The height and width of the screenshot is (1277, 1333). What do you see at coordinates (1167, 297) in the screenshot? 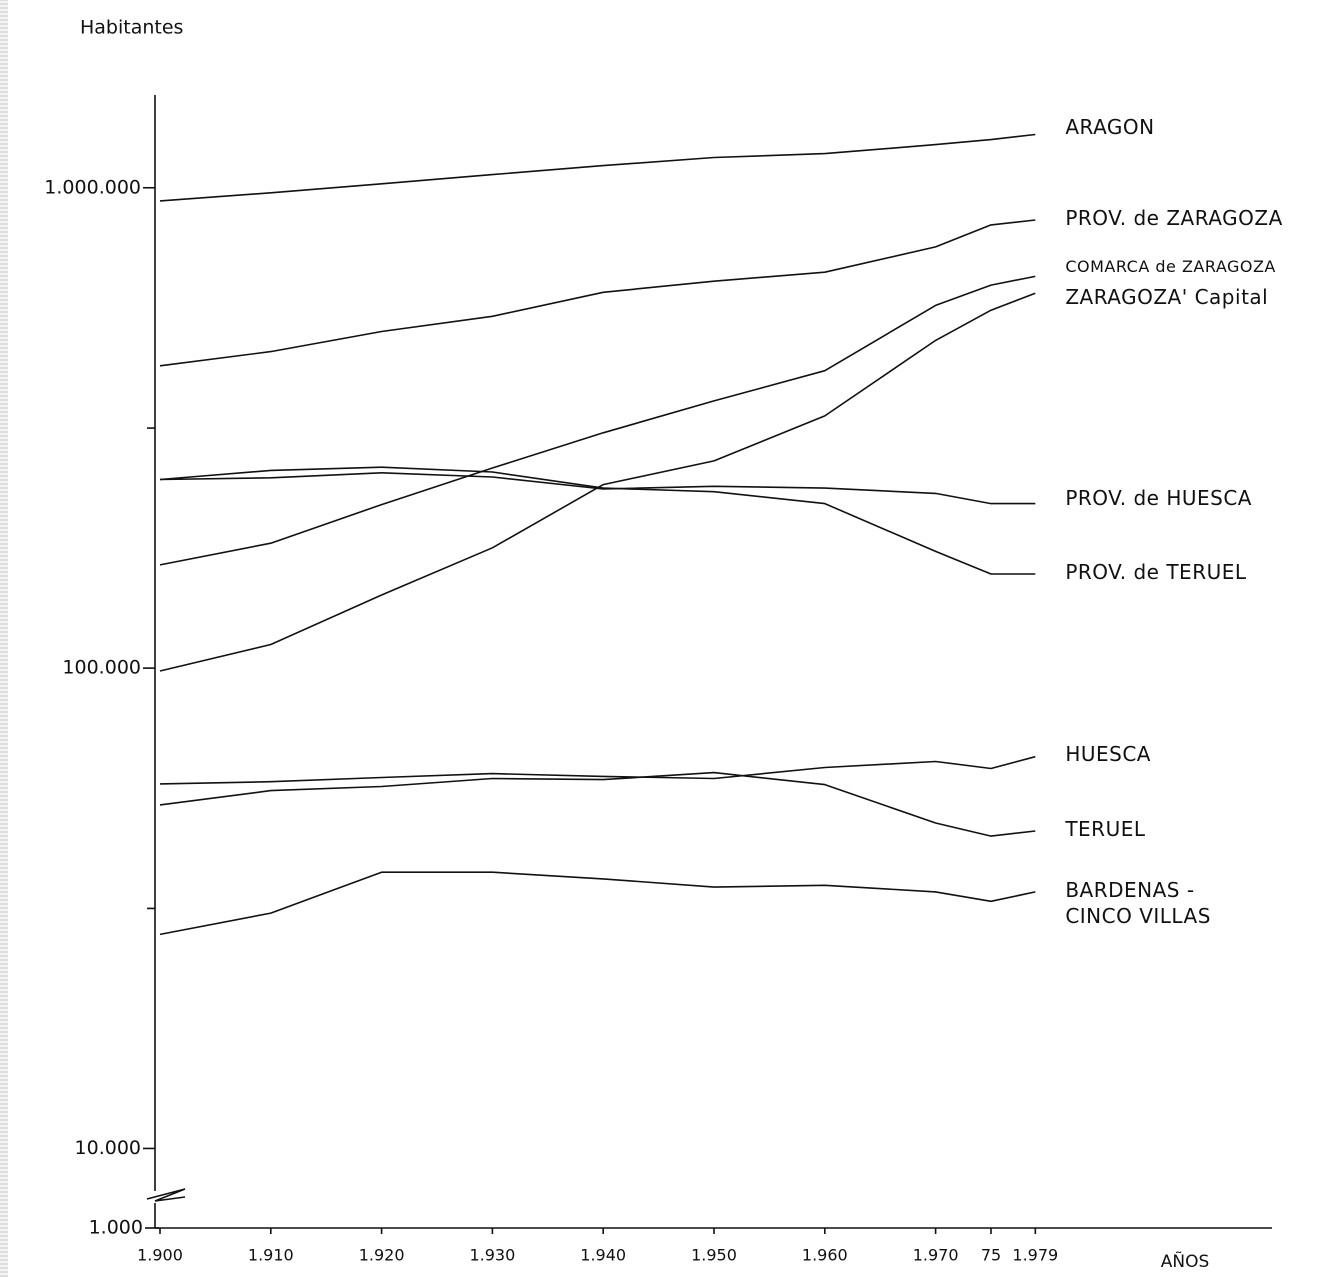
I see `series-label: ZARAGOZA' Capital` at bounding box center [1167, 297].